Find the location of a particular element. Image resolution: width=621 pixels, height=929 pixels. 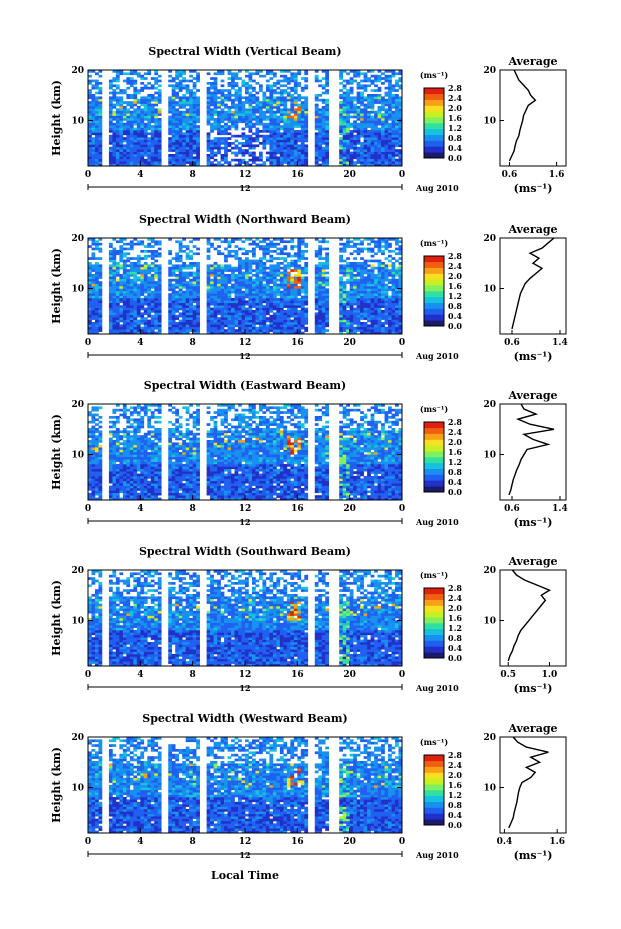

average-panel: Average 10 20 0.6 1.4 (ms⁻¹) is located at coordinates (525, 459).